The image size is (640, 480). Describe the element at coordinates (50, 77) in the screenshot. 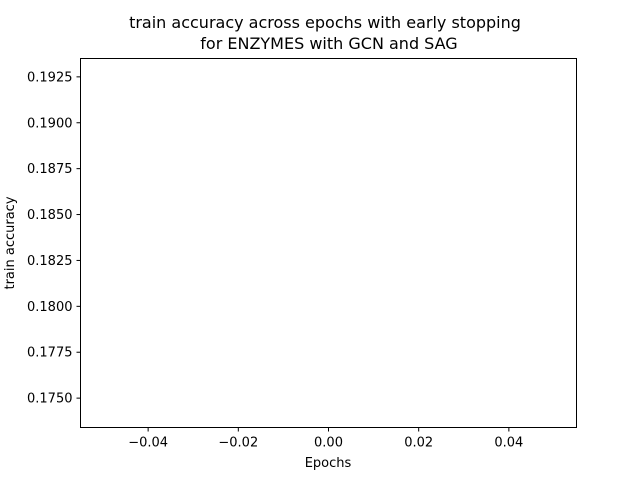

I see `y-tick-label: 0.1925` at that location.